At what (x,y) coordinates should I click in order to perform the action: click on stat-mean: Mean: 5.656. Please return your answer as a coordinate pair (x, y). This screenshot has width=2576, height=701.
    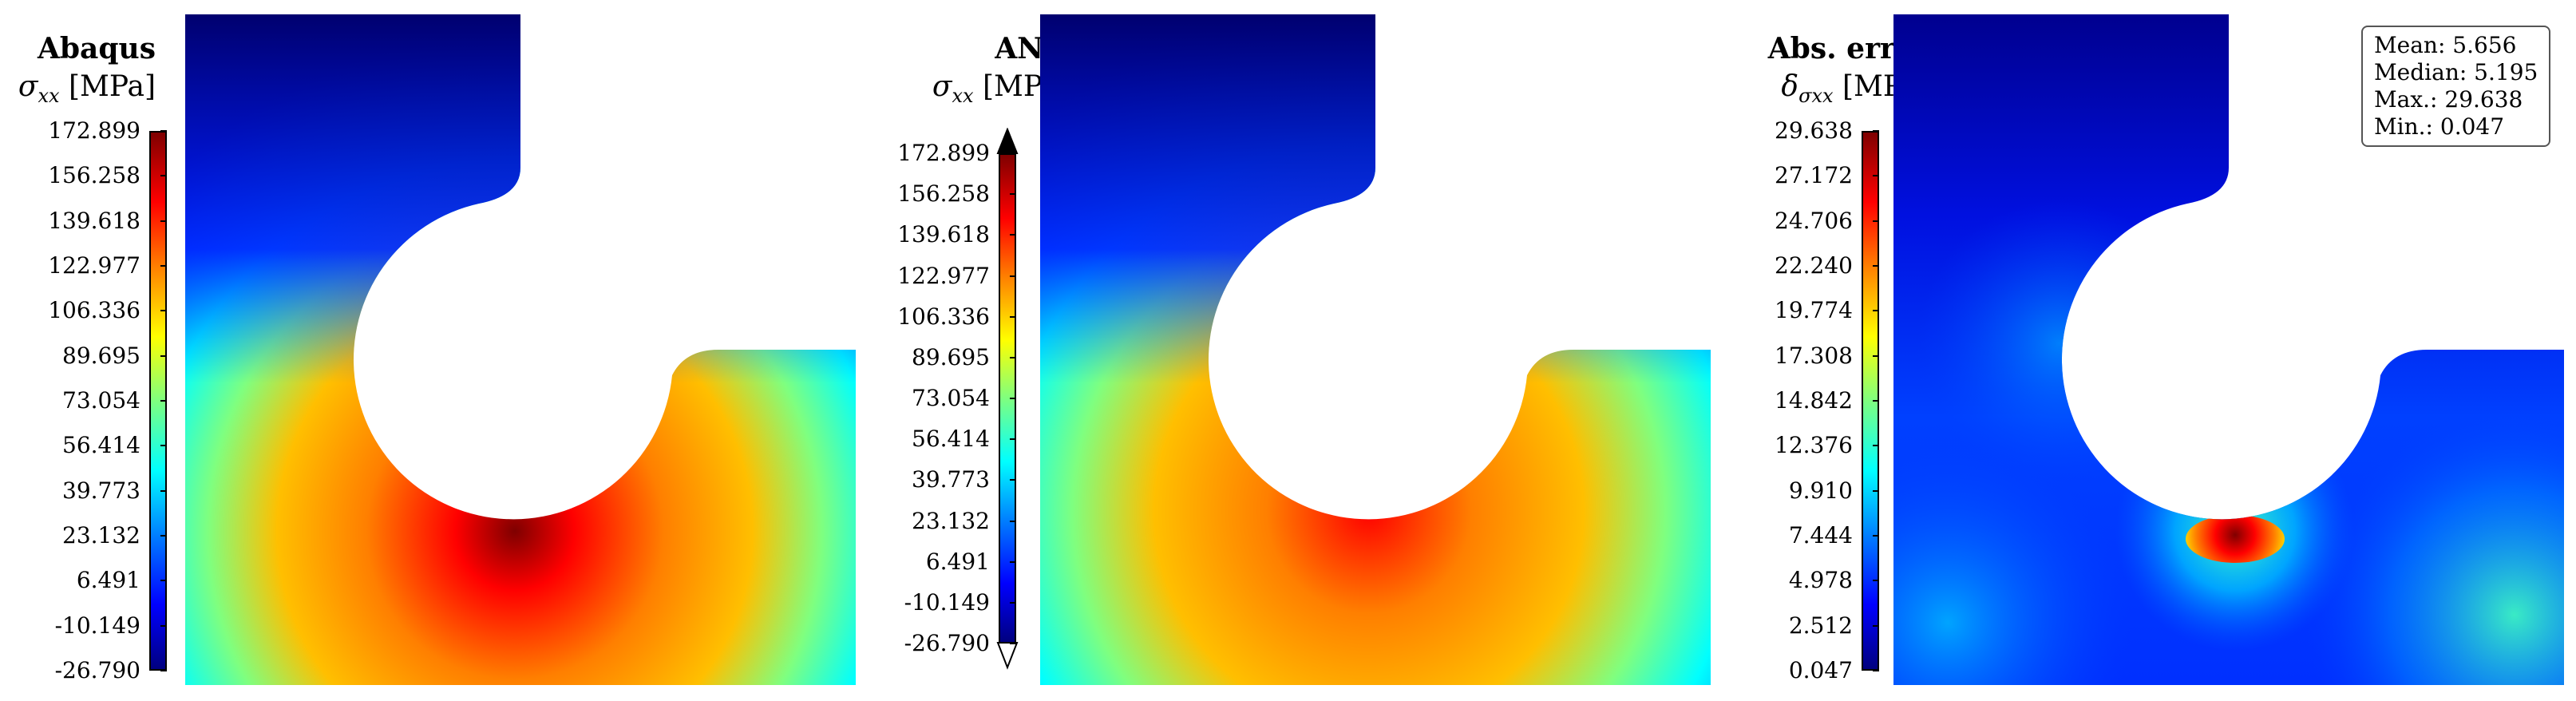
    Looking at the image, I should click on (2446, 45).